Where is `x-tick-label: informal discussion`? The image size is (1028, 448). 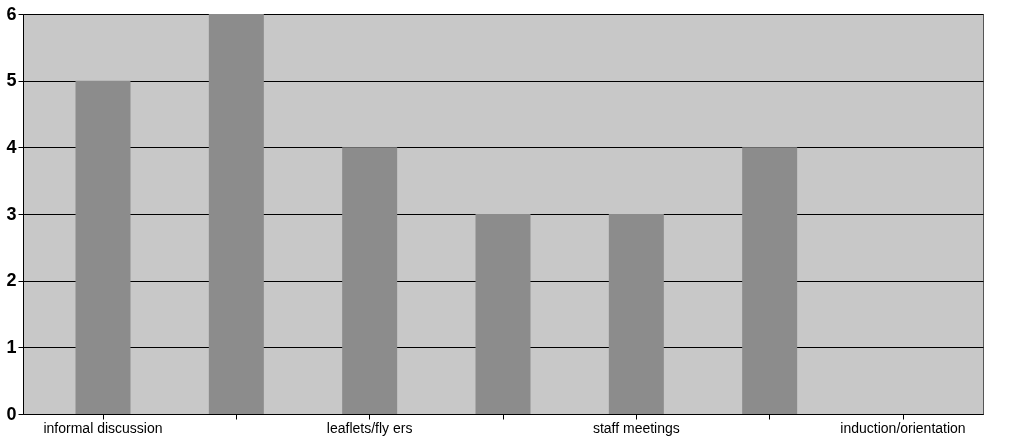
x-tick-label: informal discussion is located at coordinates (103, 427).